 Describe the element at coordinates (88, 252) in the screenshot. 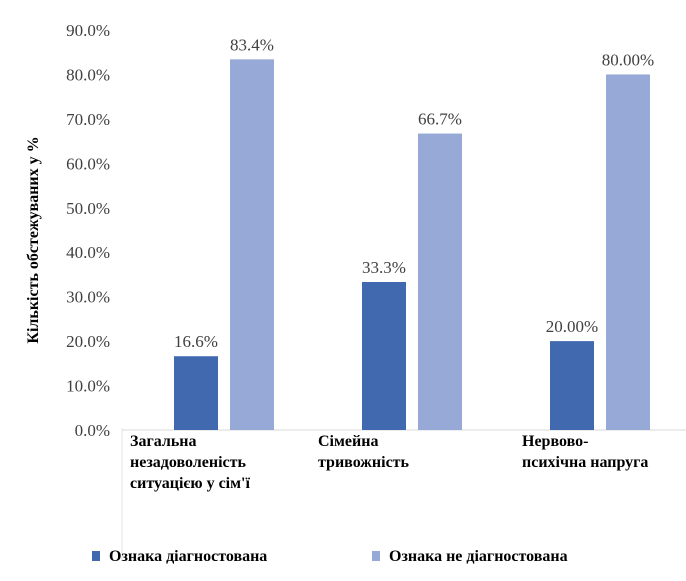

I see `y-tick-label: 40.0%` at that location.